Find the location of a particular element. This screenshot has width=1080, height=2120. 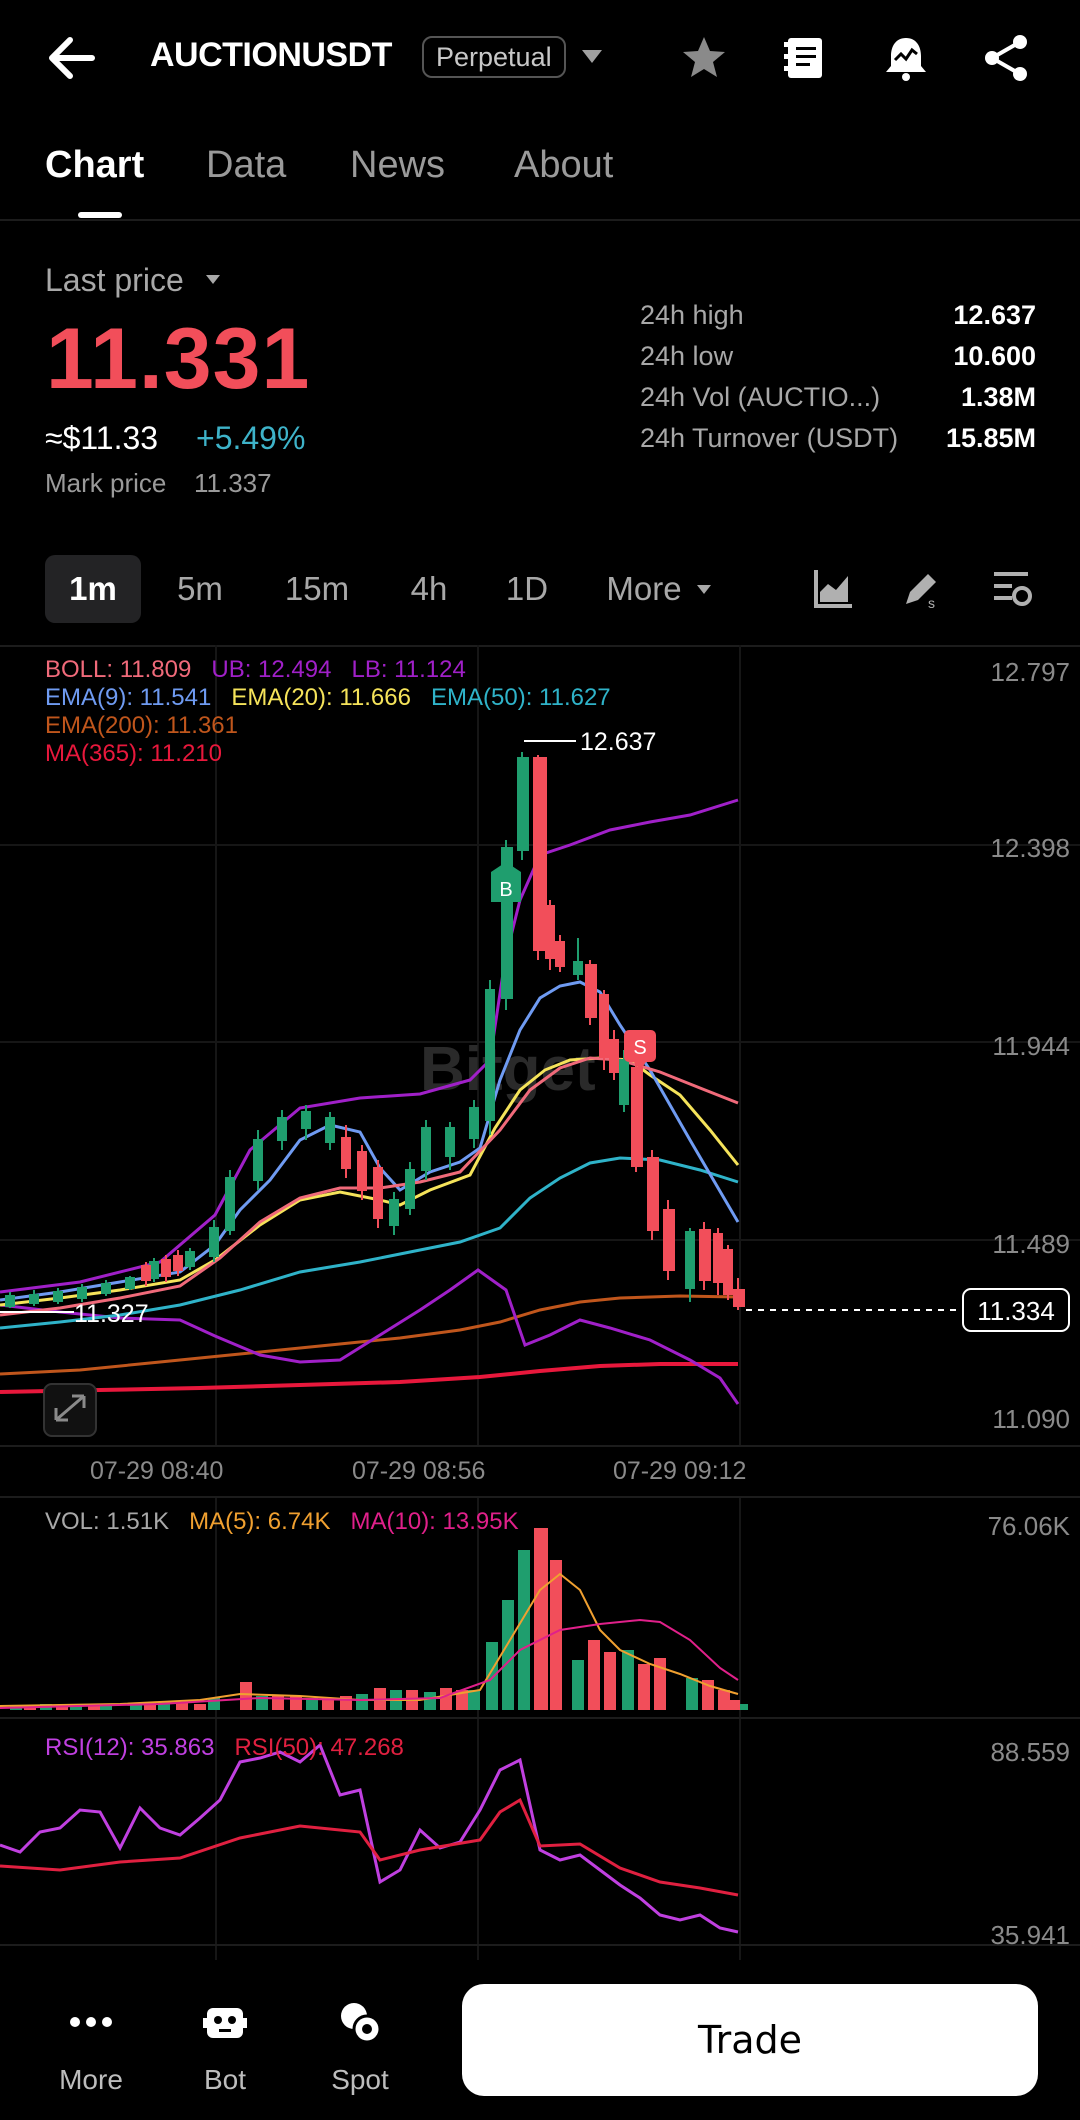

contract-type-badge: Perpetual is located at coordinates (494, 57).